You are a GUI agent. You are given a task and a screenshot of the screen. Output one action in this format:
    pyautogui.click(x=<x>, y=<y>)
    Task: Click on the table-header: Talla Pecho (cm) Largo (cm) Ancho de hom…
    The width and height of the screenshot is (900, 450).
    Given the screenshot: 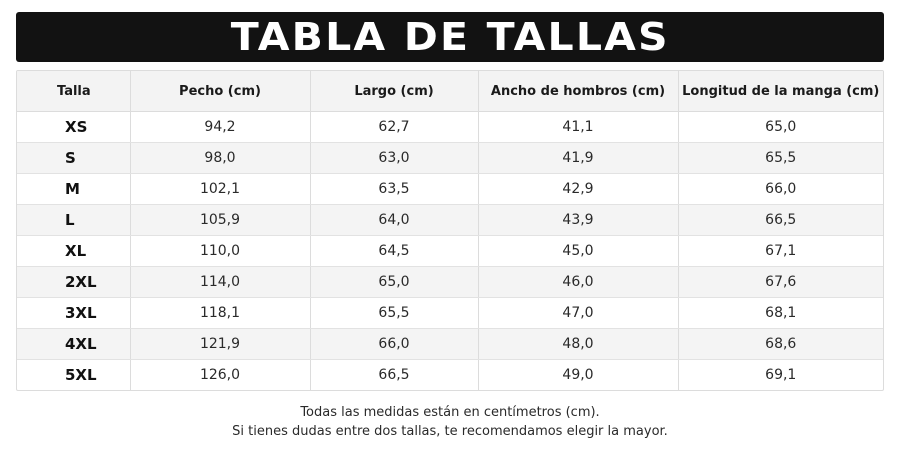 What is the action you would take?
    pyautogui.click(x=450, y=91)
    